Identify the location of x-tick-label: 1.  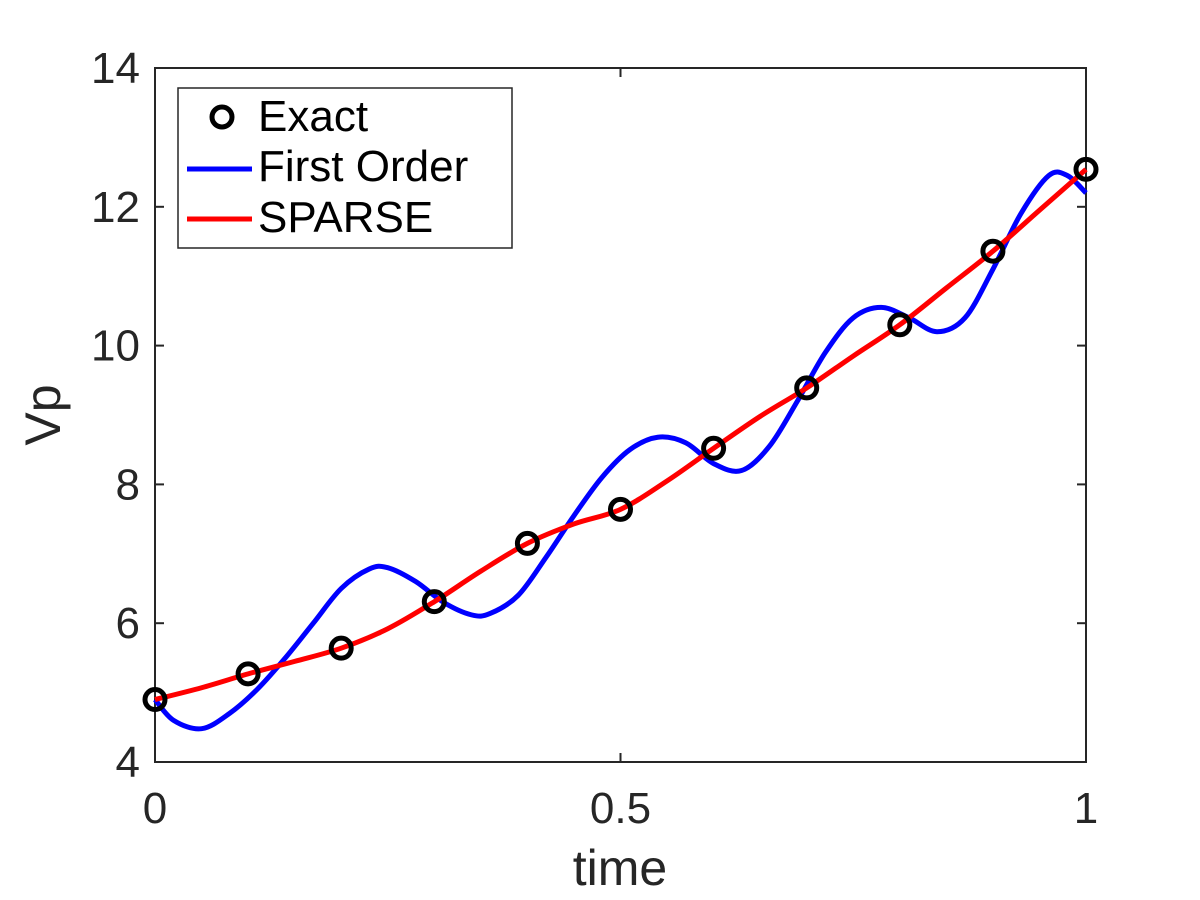
(1086, 808).